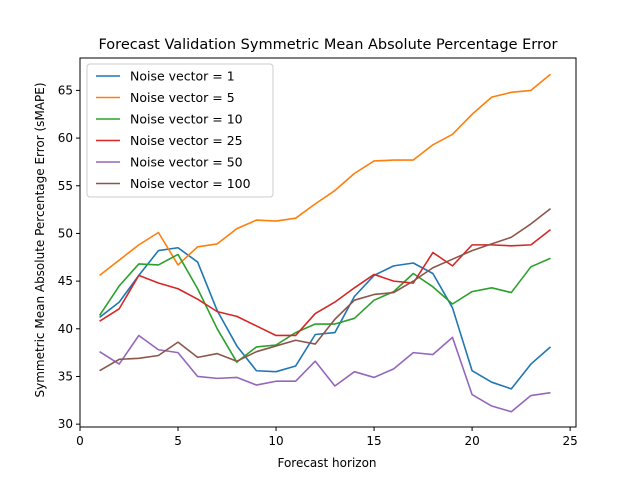  I want to click on legend-label: Noise vector = 5, so click(182, 97).